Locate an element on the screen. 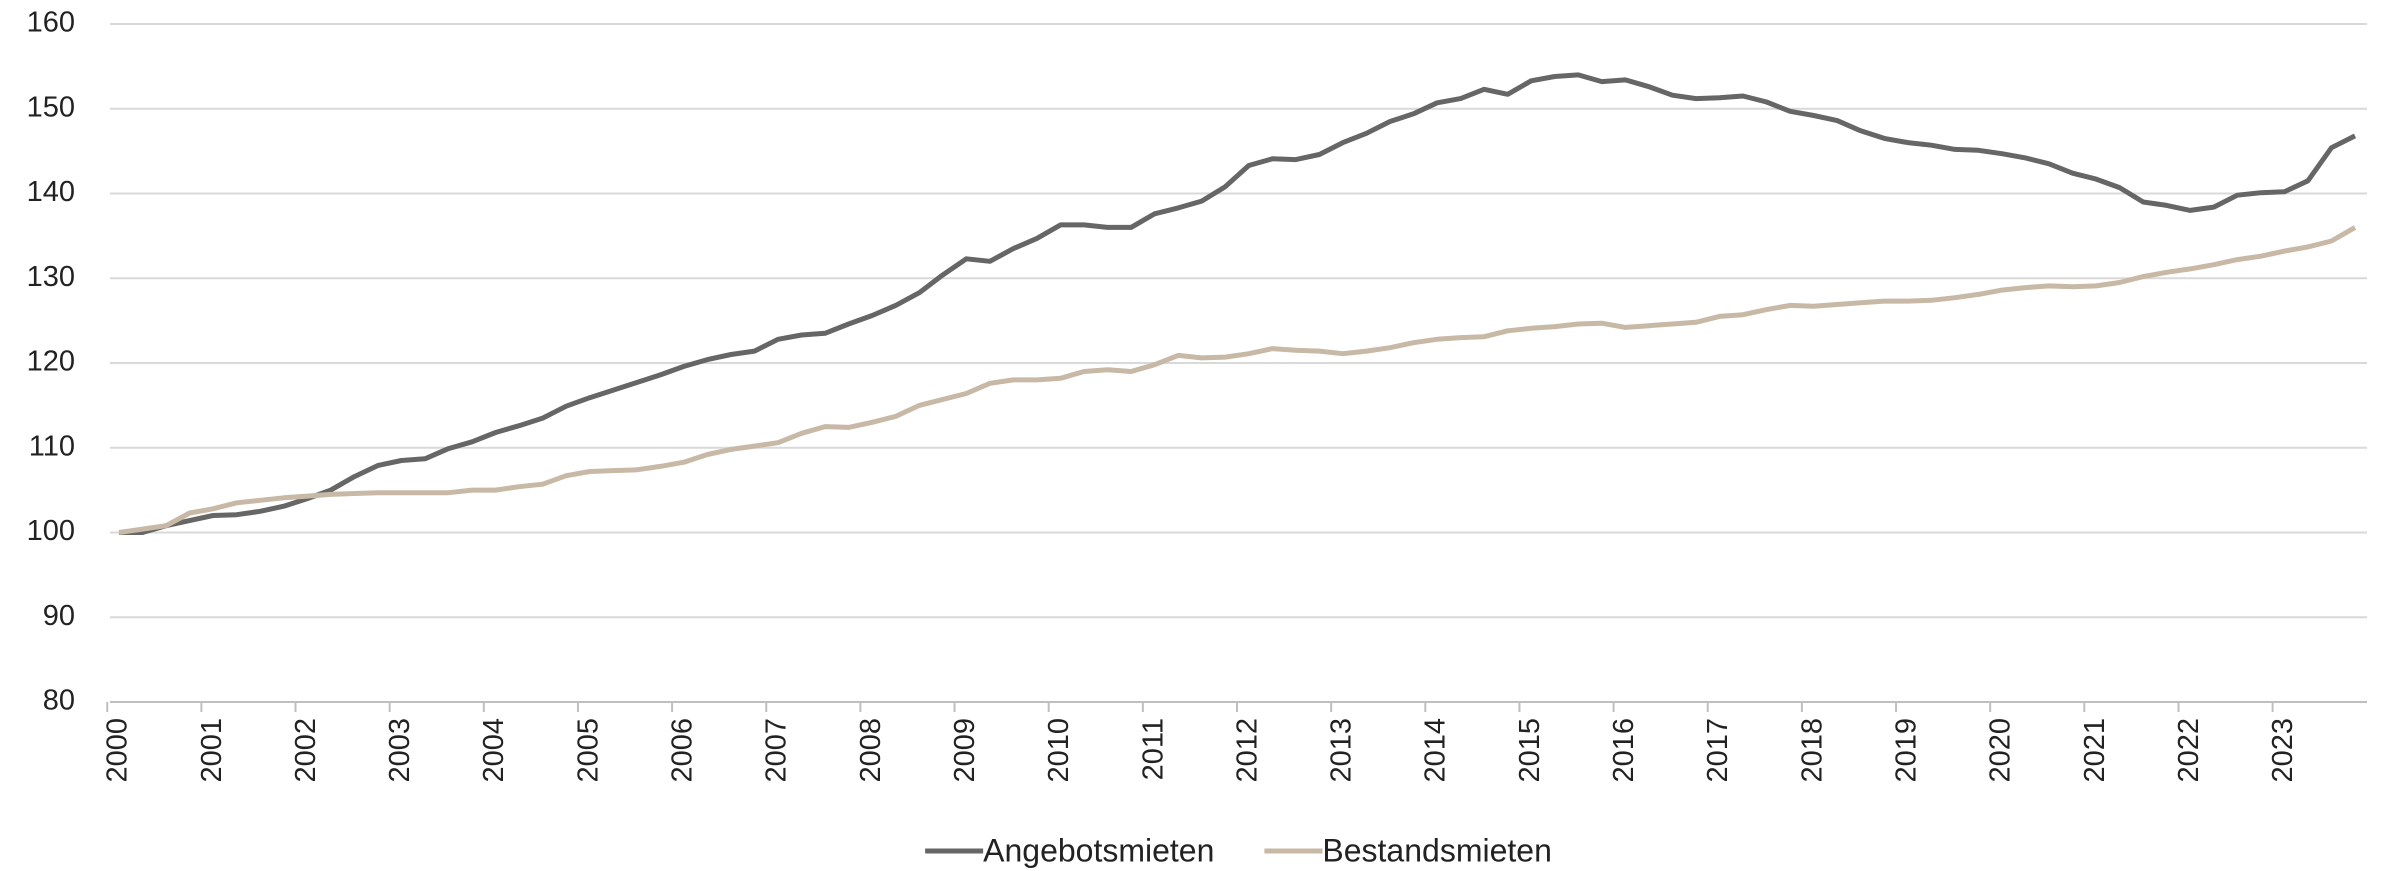 This screenshot has width=2387, height=871. x-tick-label: 2004 is located at coordinates (494, 750).